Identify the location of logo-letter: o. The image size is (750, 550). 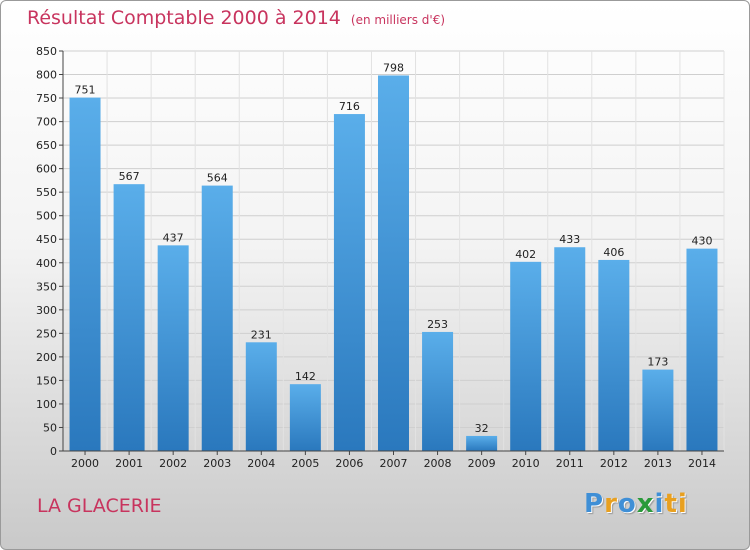
(627, 504).